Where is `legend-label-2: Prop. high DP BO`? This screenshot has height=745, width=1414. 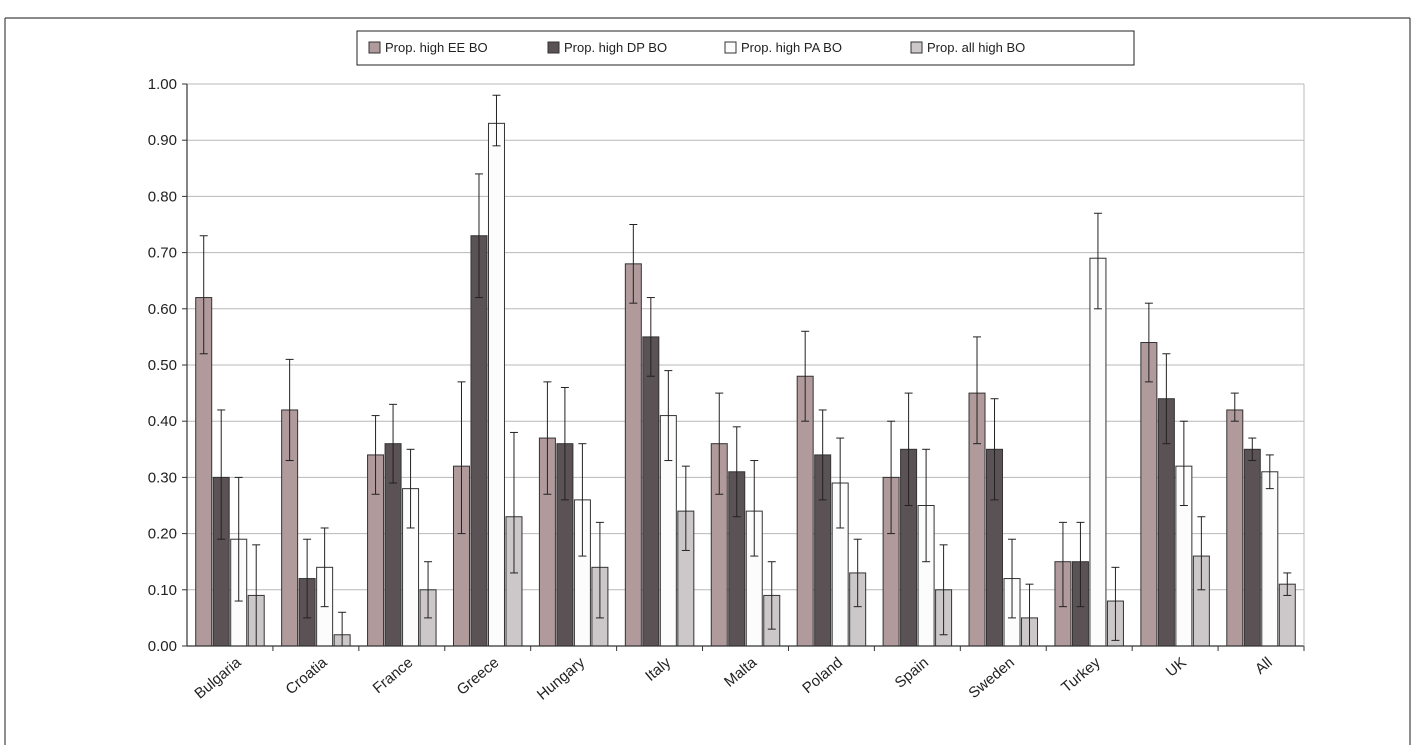
legend-label-2: Prop. high DP BO is located at coordinates (615, 47).